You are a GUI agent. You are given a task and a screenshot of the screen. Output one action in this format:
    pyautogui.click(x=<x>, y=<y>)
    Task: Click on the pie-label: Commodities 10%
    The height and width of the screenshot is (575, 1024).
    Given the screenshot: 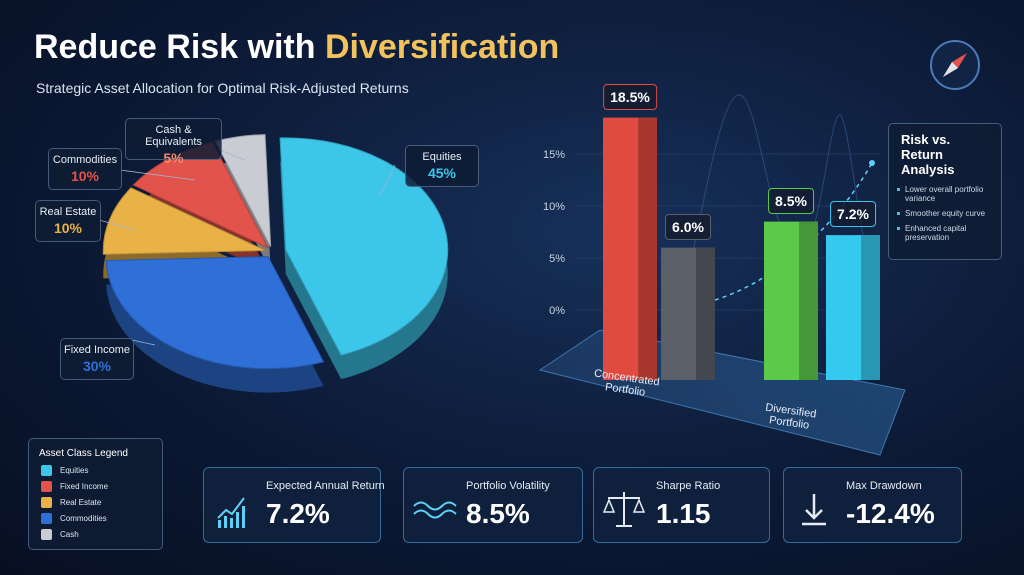 What is the action you would take?
    pyautogui.click(x=85, y=169)
    